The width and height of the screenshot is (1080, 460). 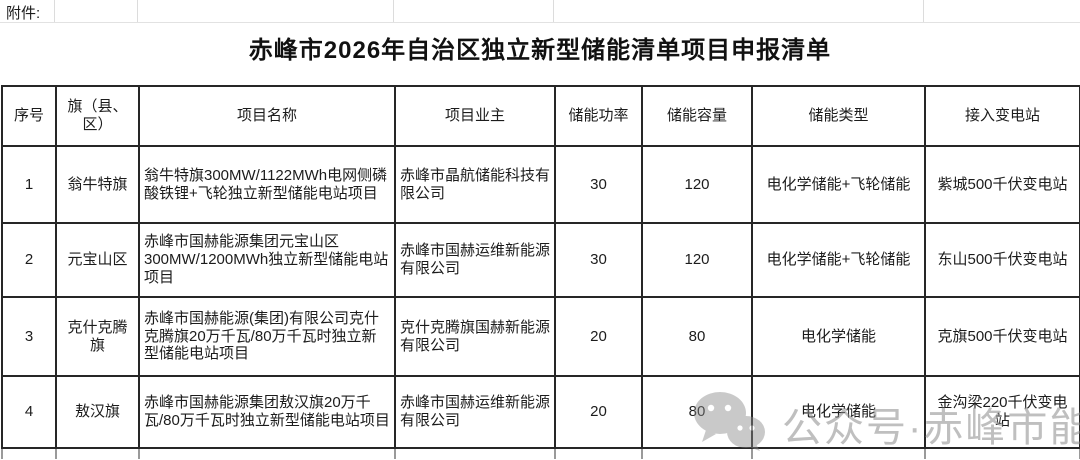 I want to click on page-title: 赤峰市2026年自治区独立新型储能清单项目申报清单, so click(x=540, y=50).